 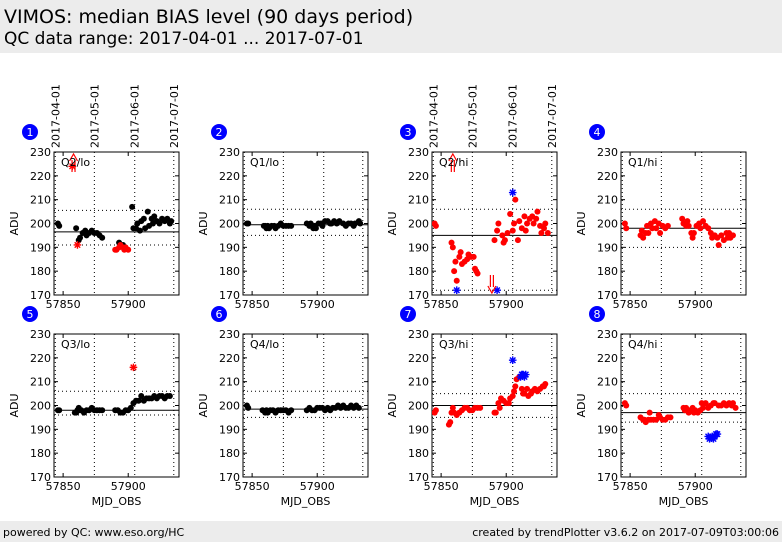 I want to click on date-tick-label: 2017-04-01, so click(x=55, y=116).